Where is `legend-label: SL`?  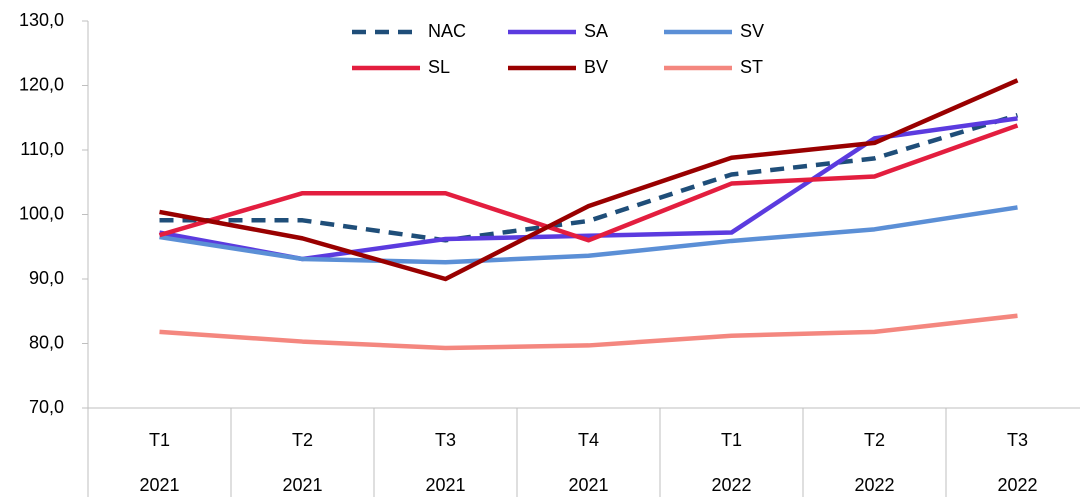
legend-label: SL is located at coordinates (439, 67).